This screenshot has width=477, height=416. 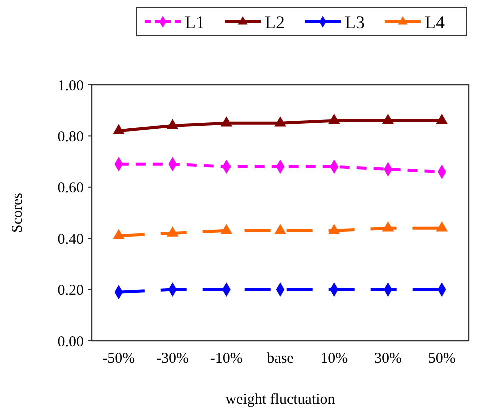 I want to click on x-tick-label: 30%, so click(x=388, y=359).